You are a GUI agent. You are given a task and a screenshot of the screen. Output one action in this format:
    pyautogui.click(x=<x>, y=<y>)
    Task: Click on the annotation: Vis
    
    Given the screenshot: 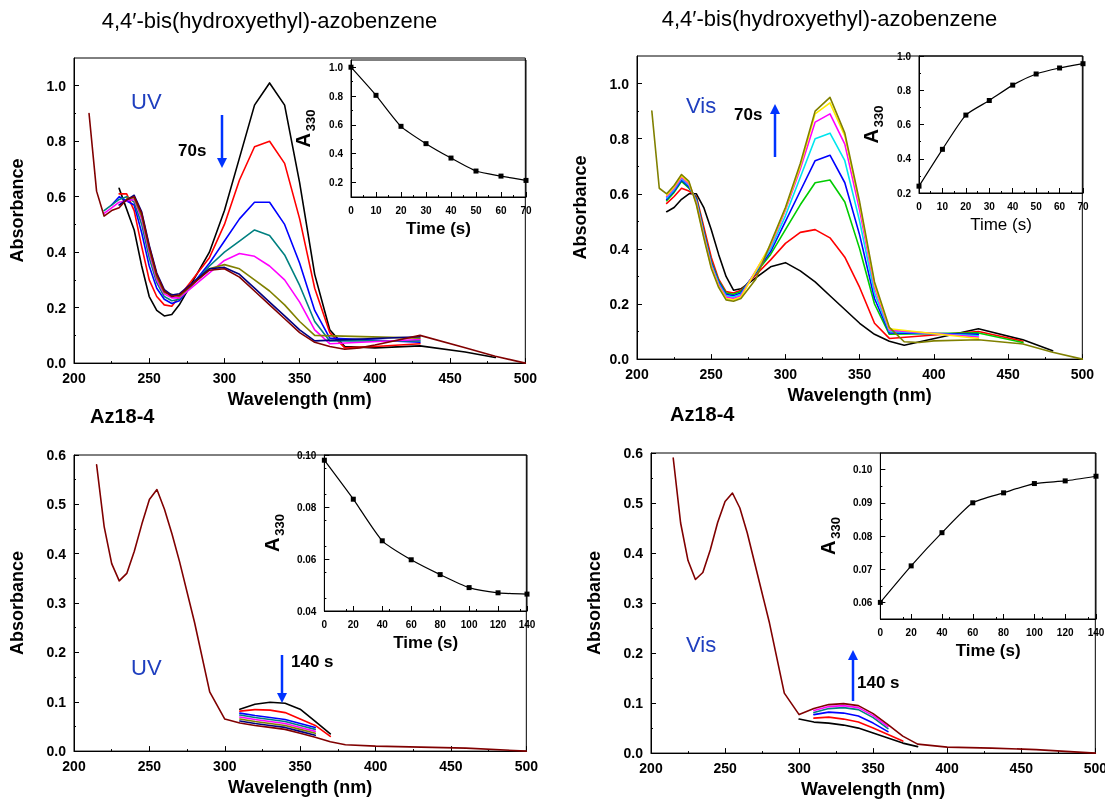 What is the action you would take?
    pyautogui.click(x=701, y=645)
    